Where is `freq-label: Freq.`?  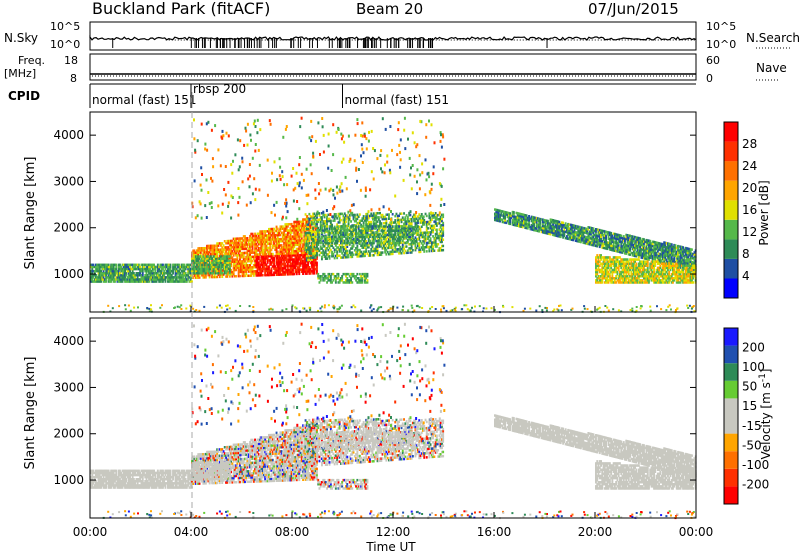 freq-label: Freq. is located at coordinates (31, 60).